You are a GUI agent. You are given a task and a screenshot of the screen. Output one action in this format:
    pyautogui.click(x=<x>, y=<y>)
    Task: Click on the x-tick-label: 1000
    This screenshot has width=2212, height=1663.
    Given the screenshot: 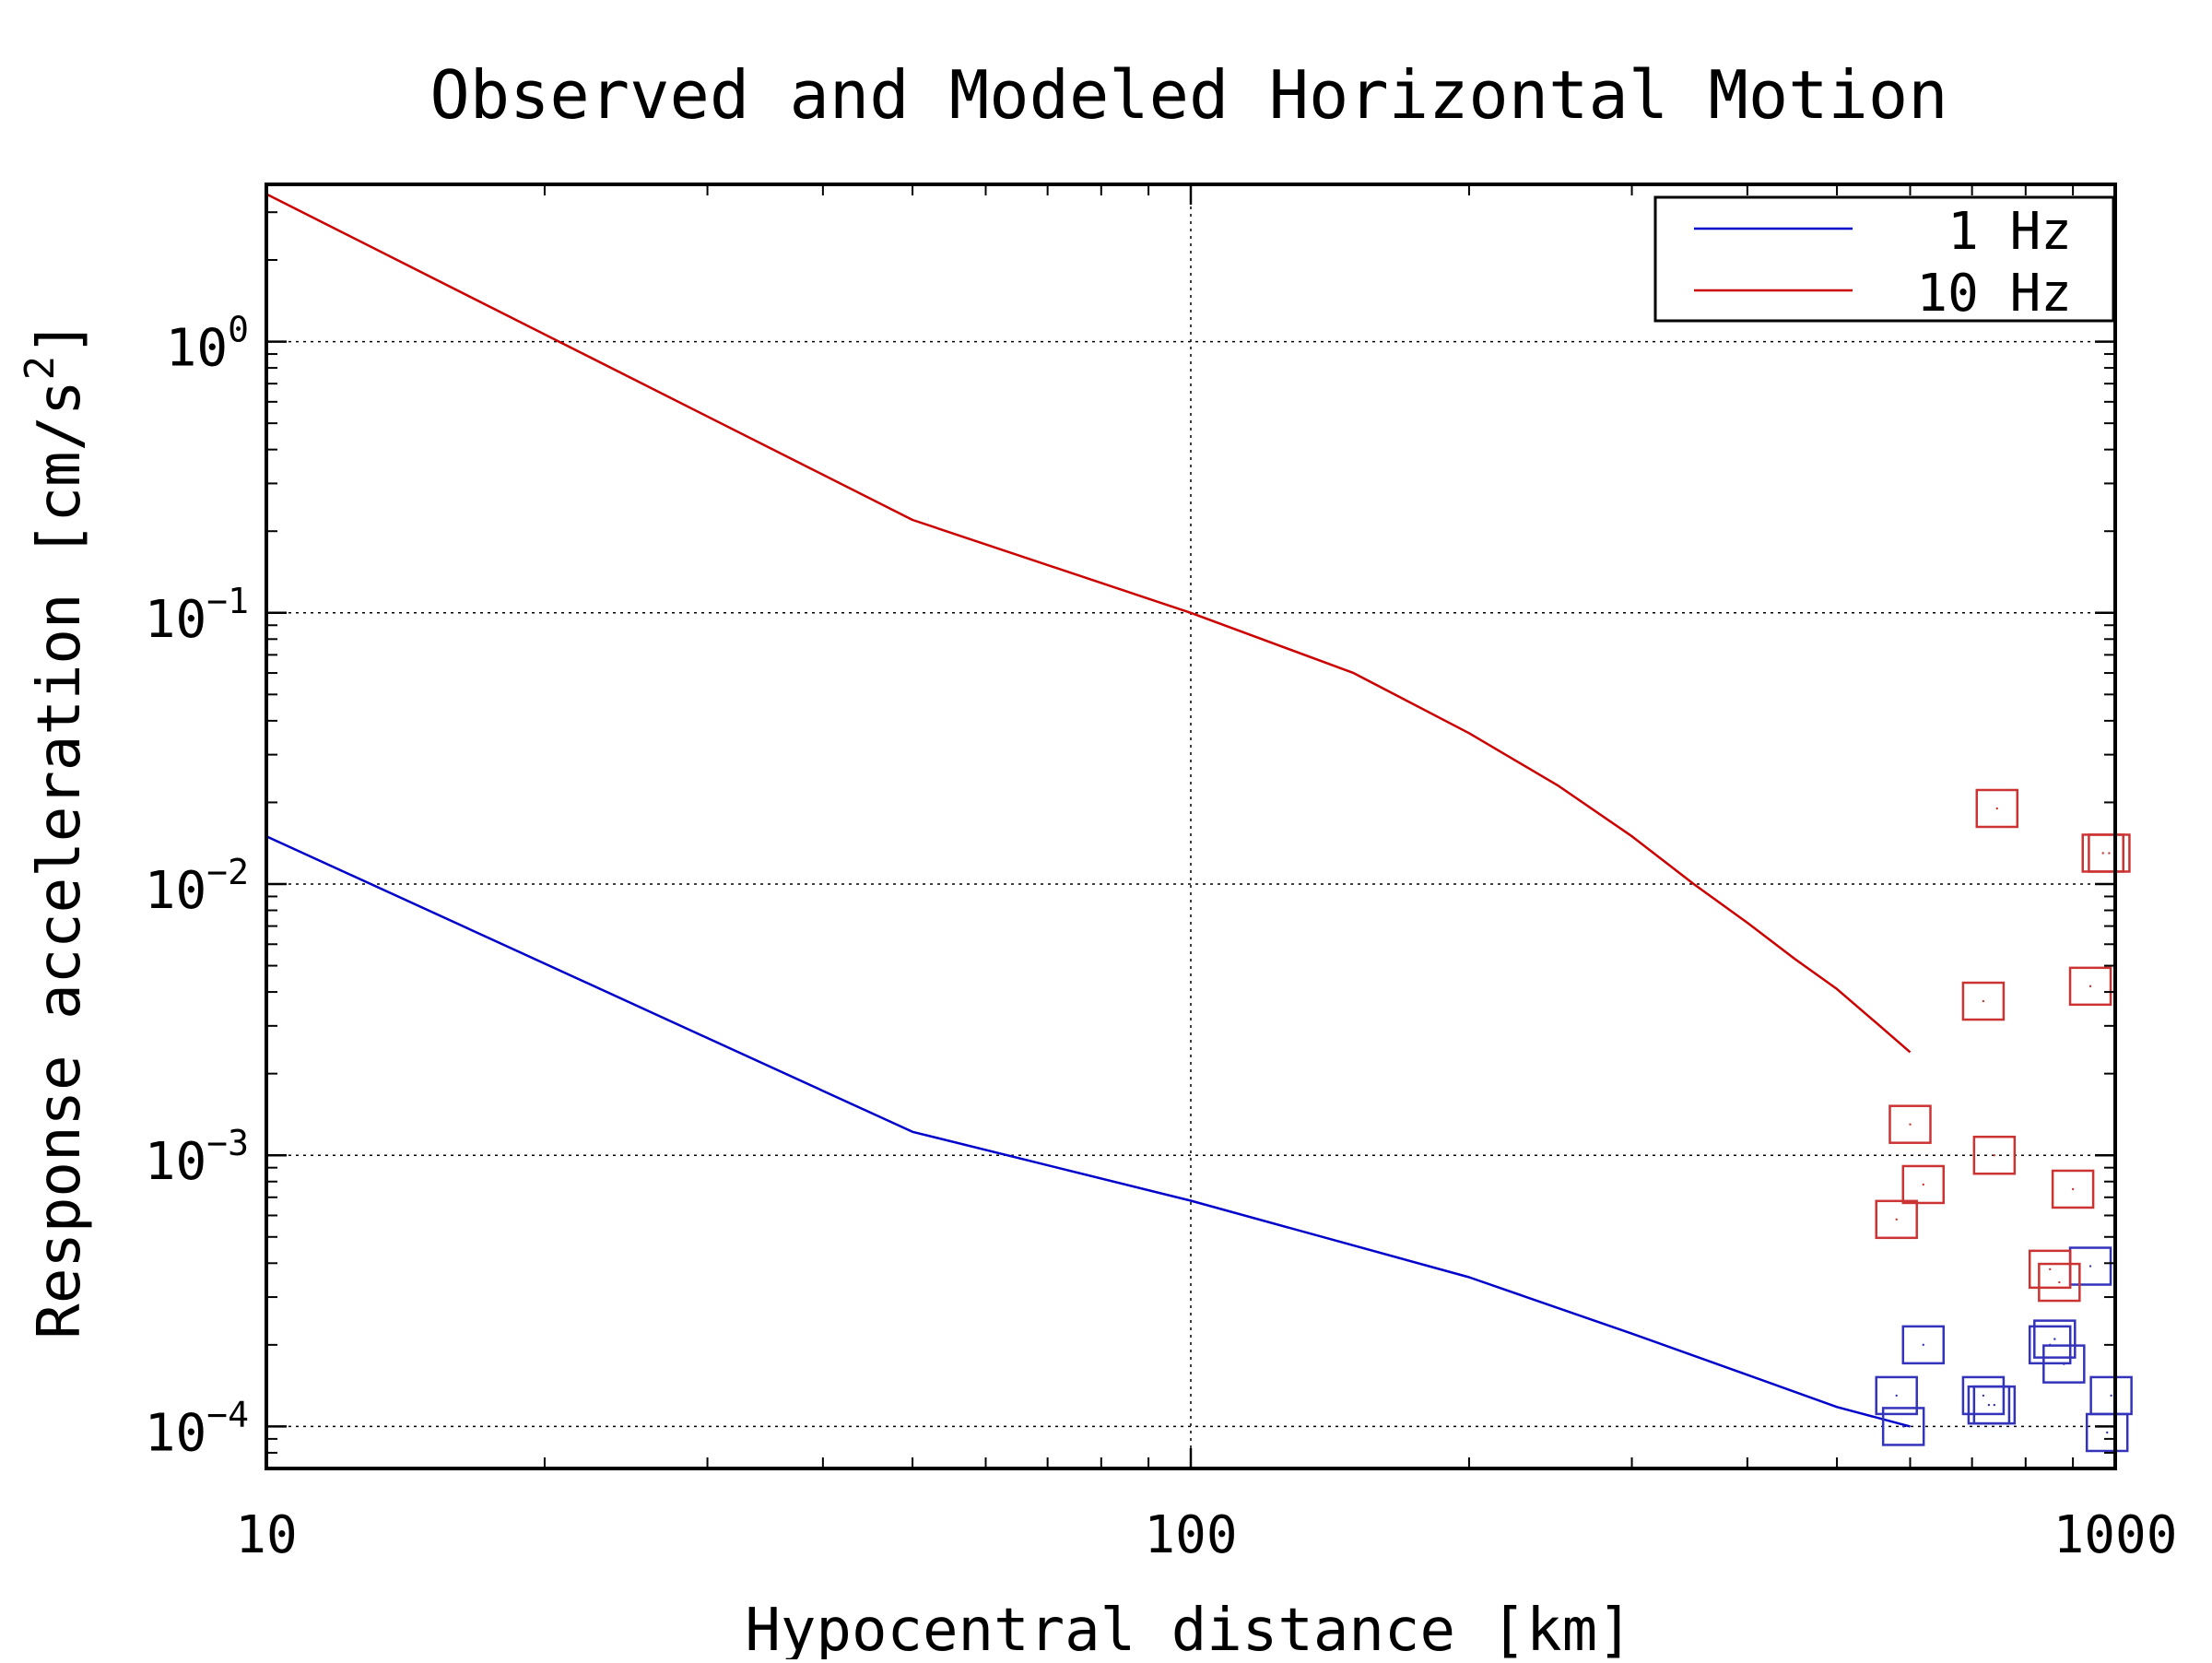 What is the action you would take?
    pyautogui.click(x=2115, y=1535)
    